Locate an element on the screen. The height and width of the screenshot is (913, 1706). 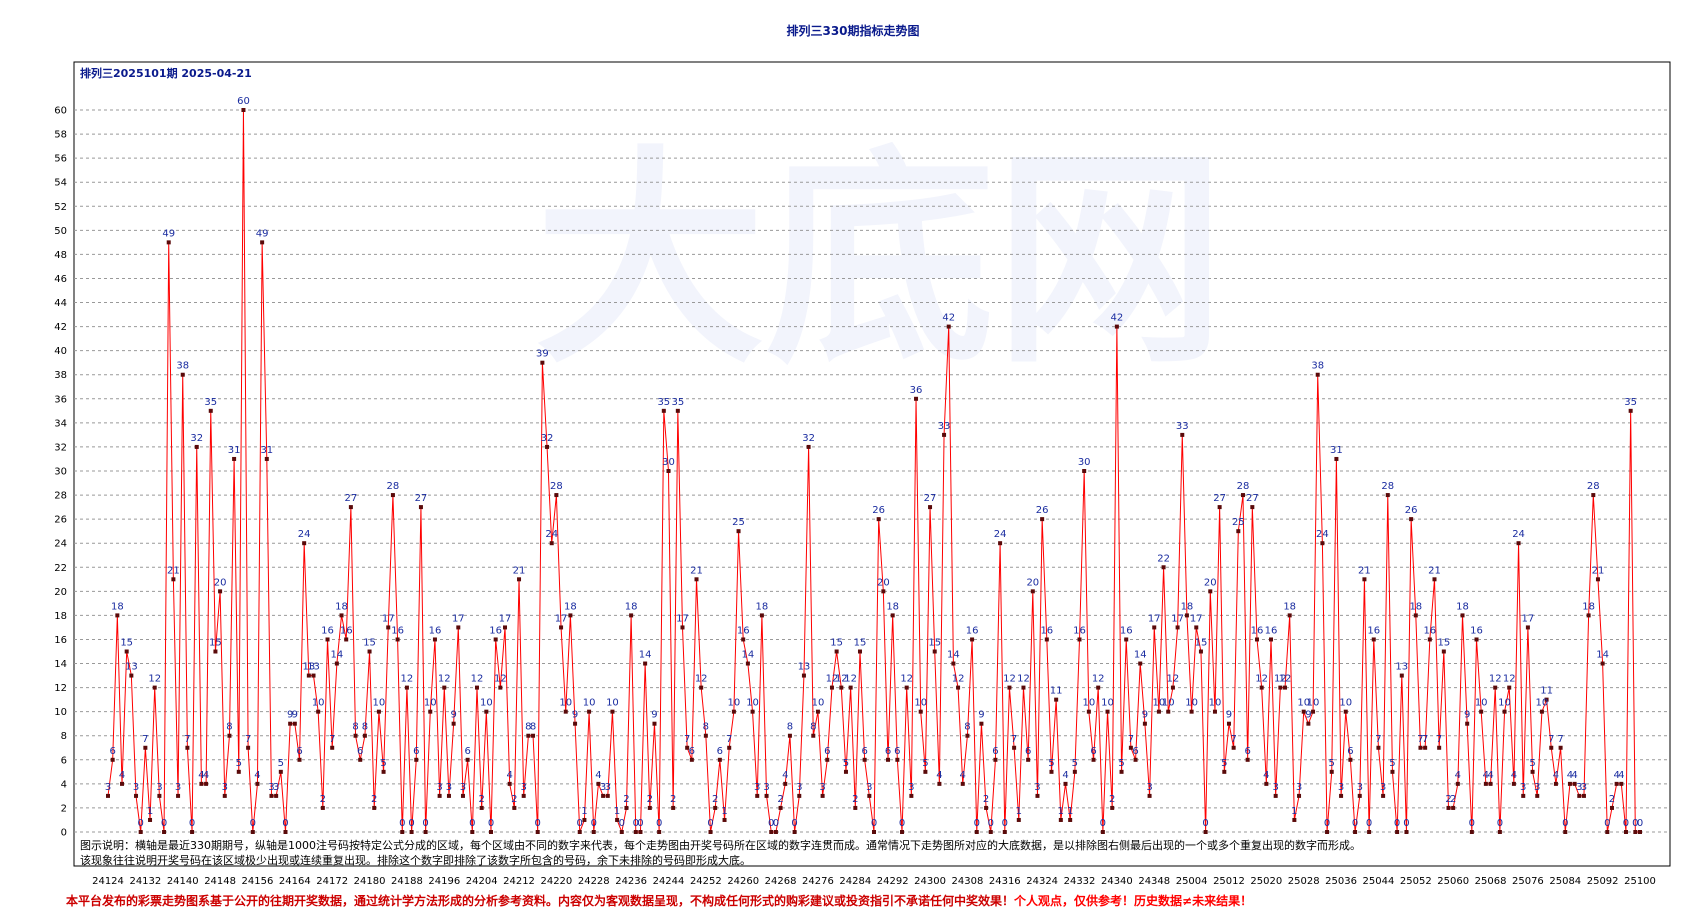
y-tick-label: 2 is located at coordinates (64, 808).